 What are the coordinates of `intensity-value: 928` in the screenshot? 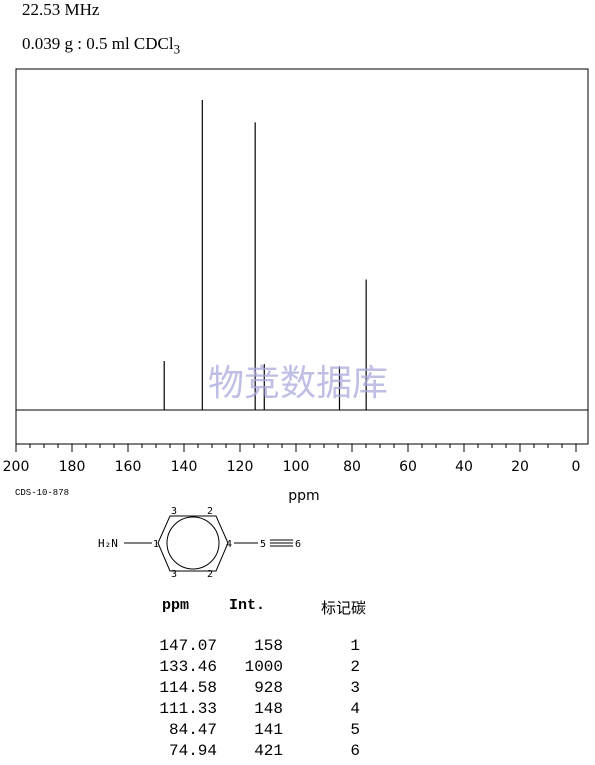 It's located at (268, 688).